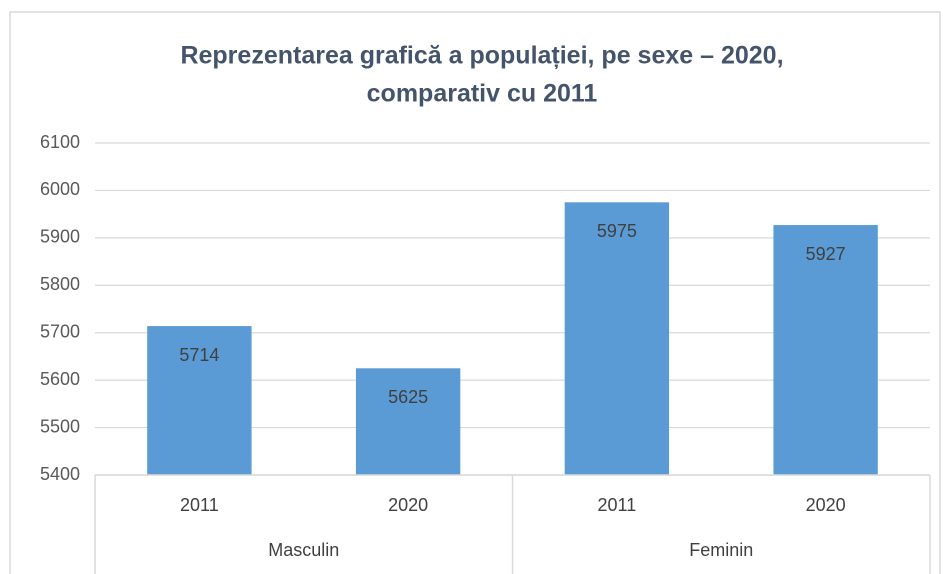  What do you see at coordinates (60, 284) in the screenshot?
I see `y-tick-label: 5800` at bounding box center [60, 284].